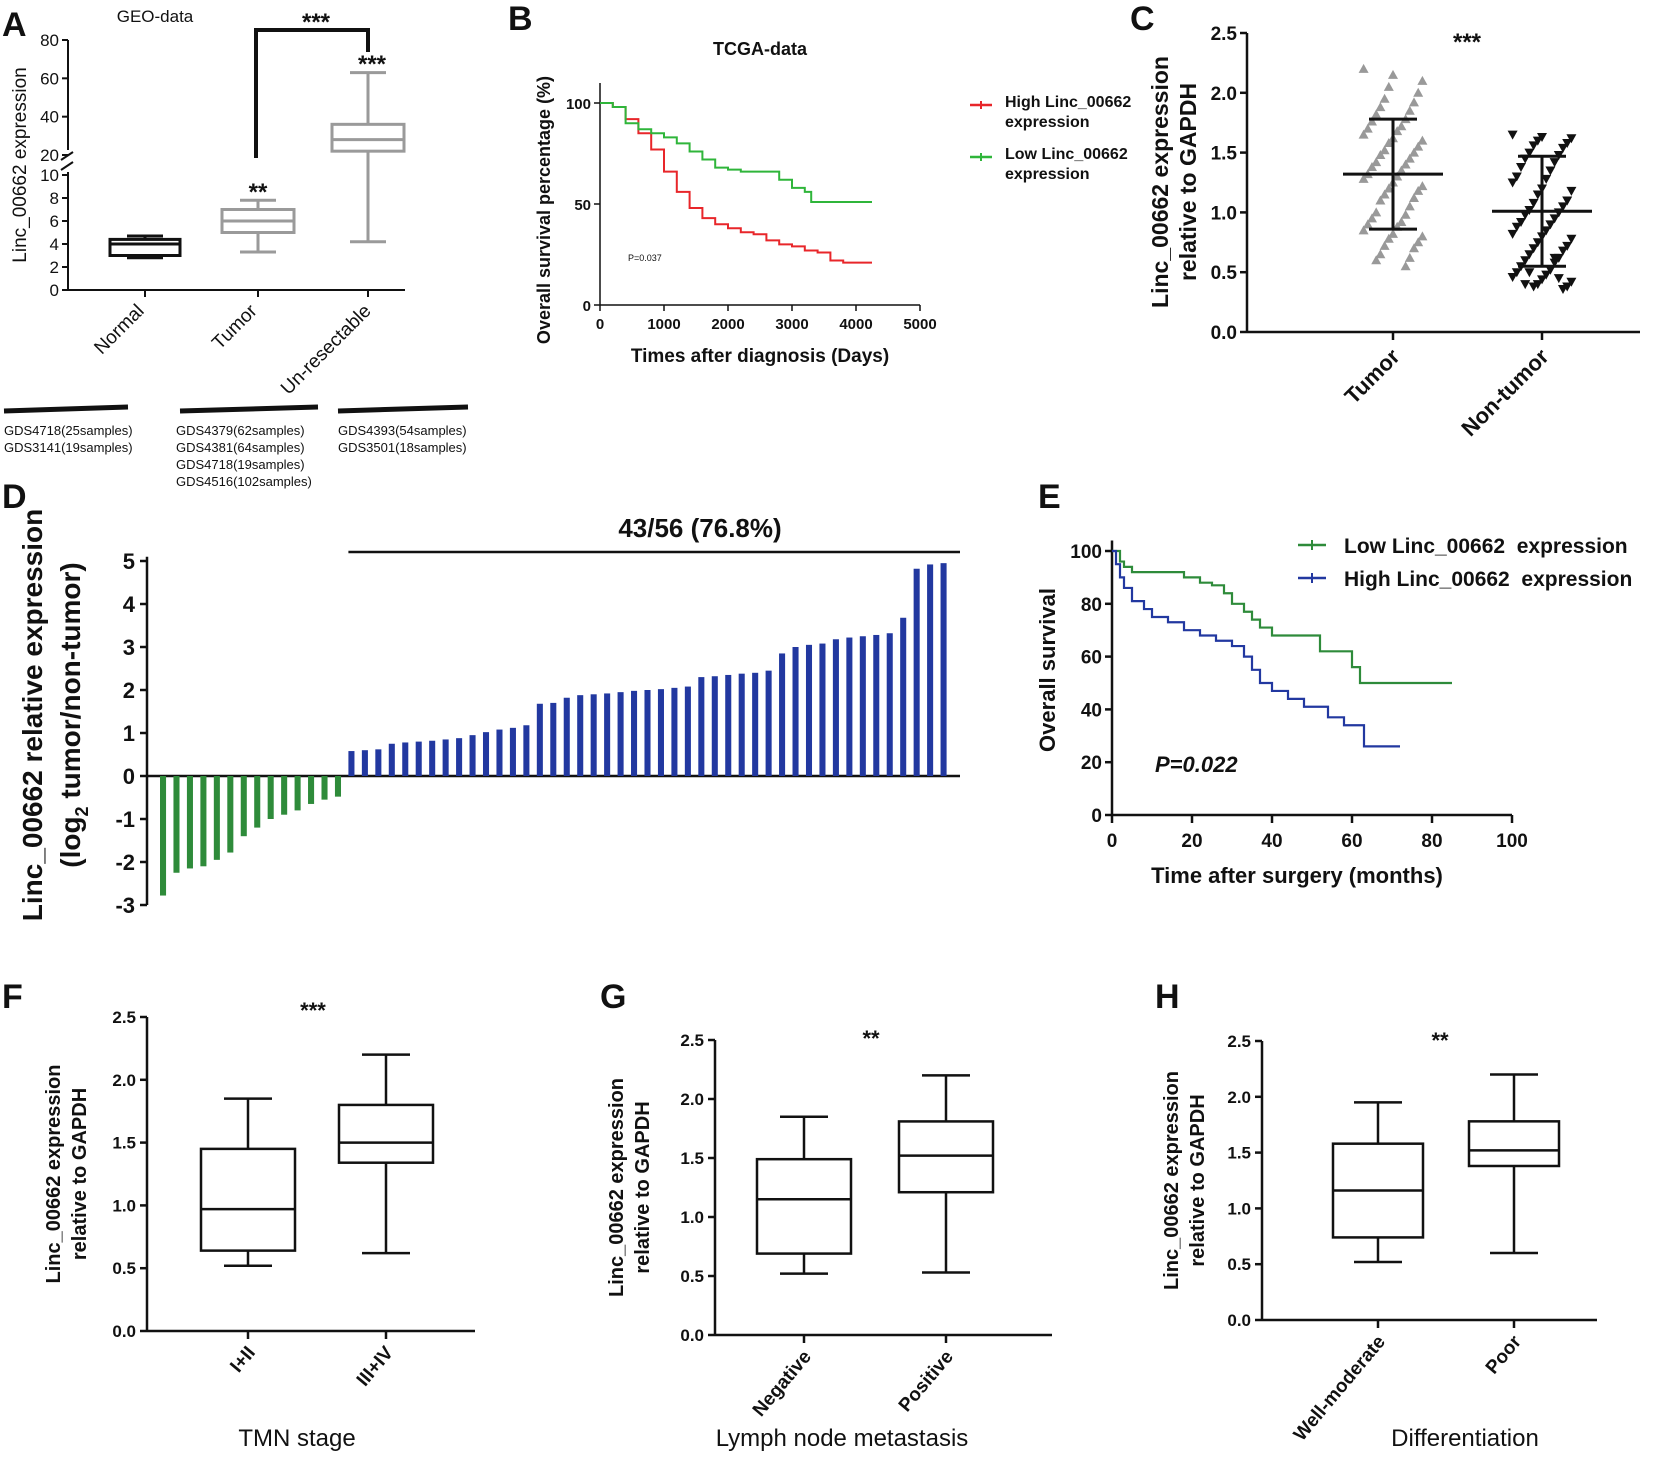 The height and width of the screenshot is (1457, 1654). I want to click on x-tick-label: 20, so click(1191, 841).